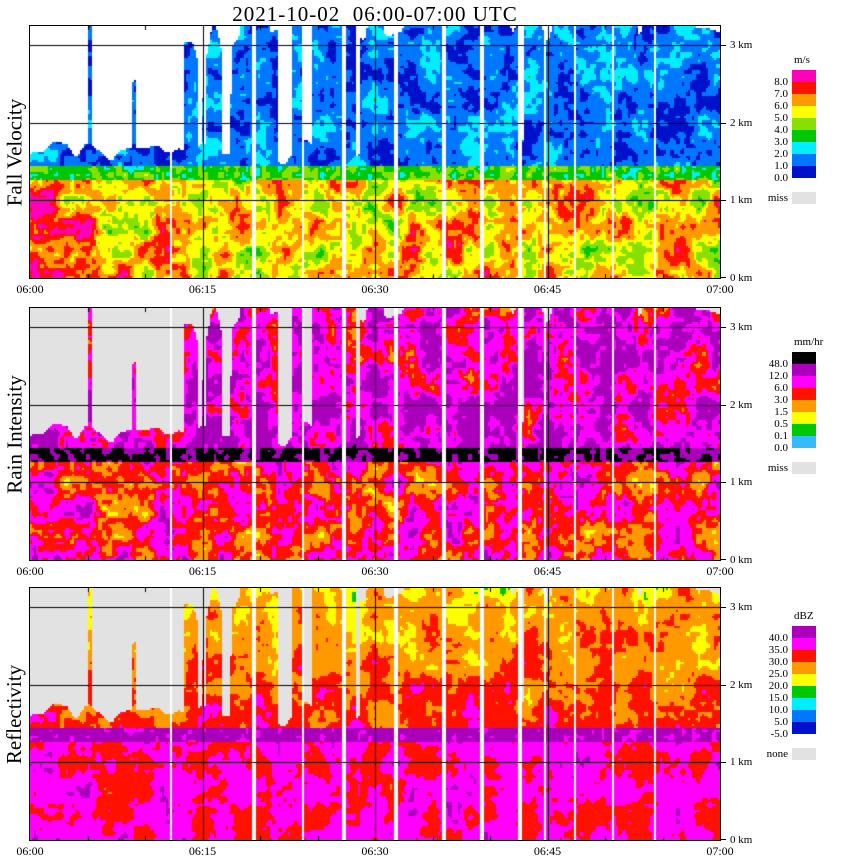 This screenshot has width=850, height=868. I want to click on colorbar-unit-label: dBZ, so click(804, 616).